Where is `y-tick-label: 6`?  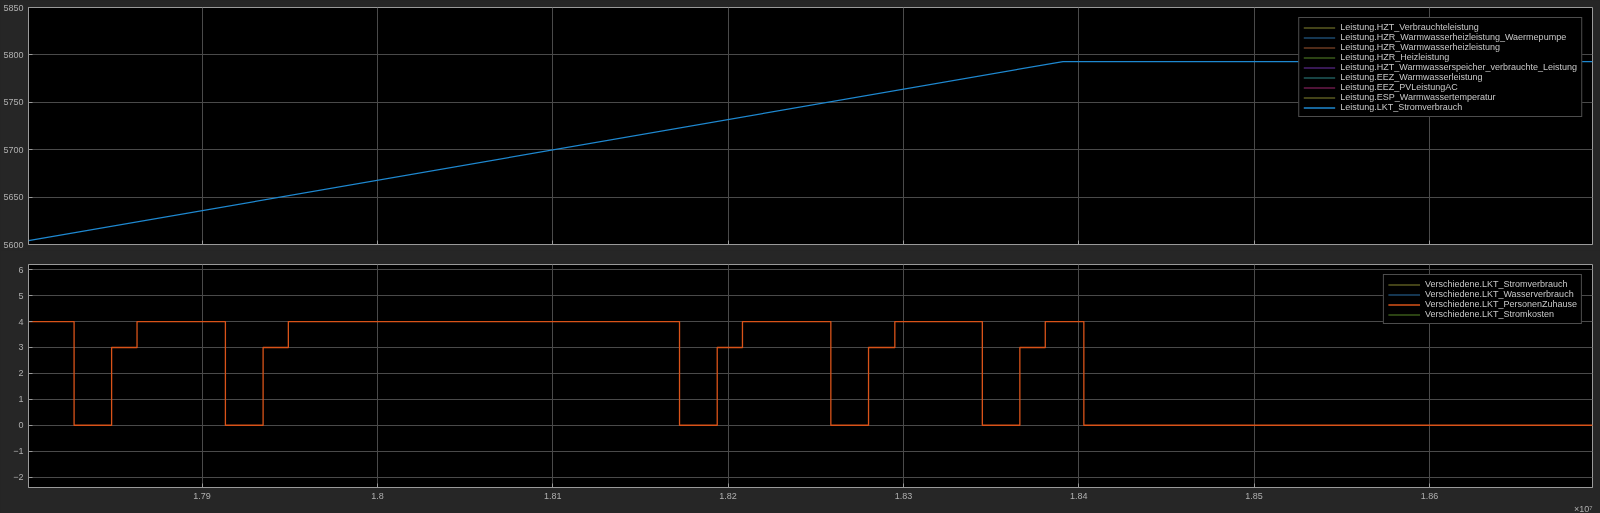 y-tick-label: 6 is located at coordinates (21, 269).